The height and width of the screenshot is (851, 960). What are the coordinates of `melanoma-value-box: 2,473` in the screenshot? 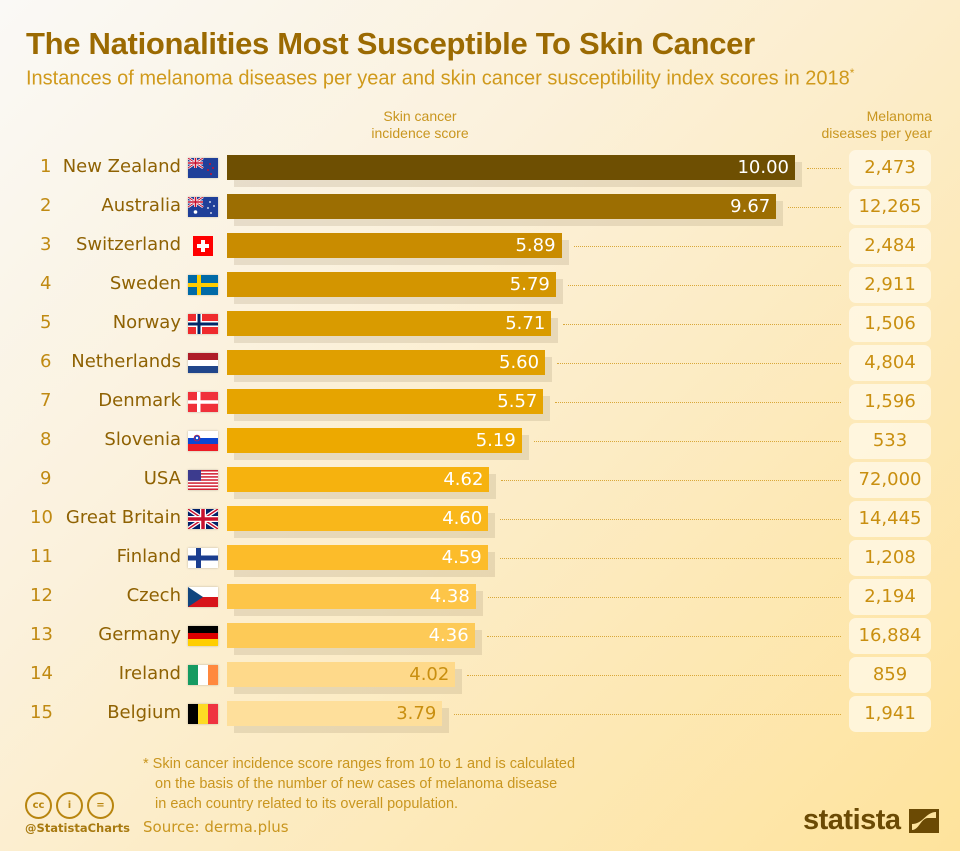 It's located at (890, 168).